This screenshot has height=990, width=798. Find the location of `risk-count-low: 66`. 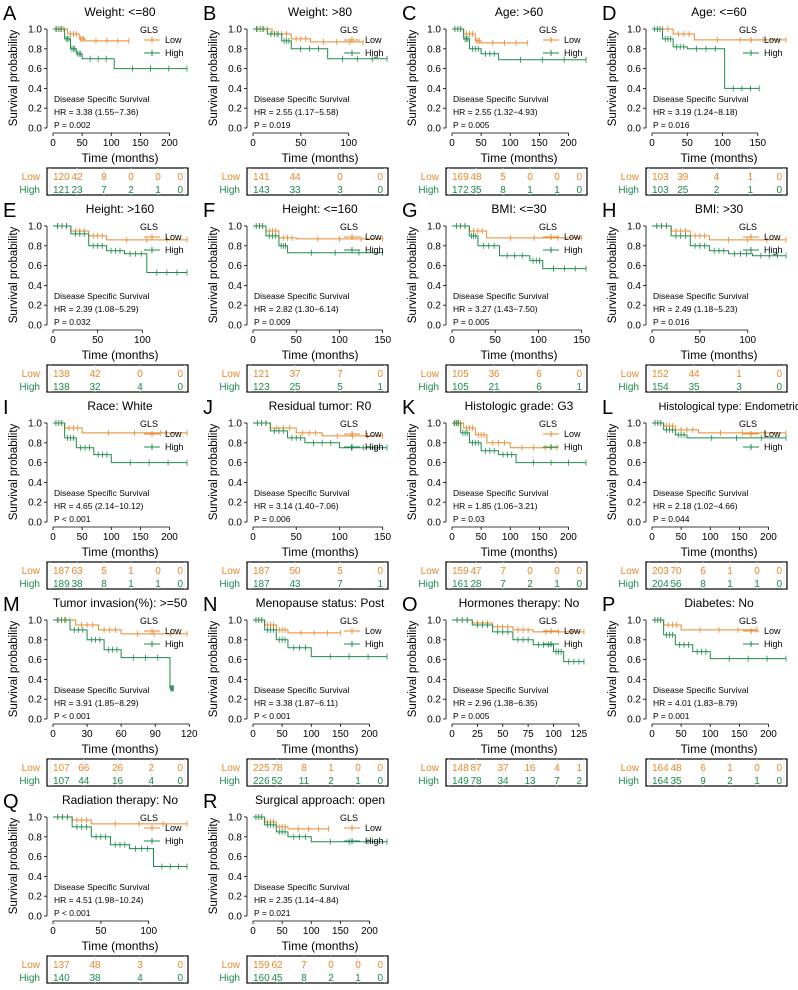

risk-count-low: 66 is located at coordinates (84, 768).